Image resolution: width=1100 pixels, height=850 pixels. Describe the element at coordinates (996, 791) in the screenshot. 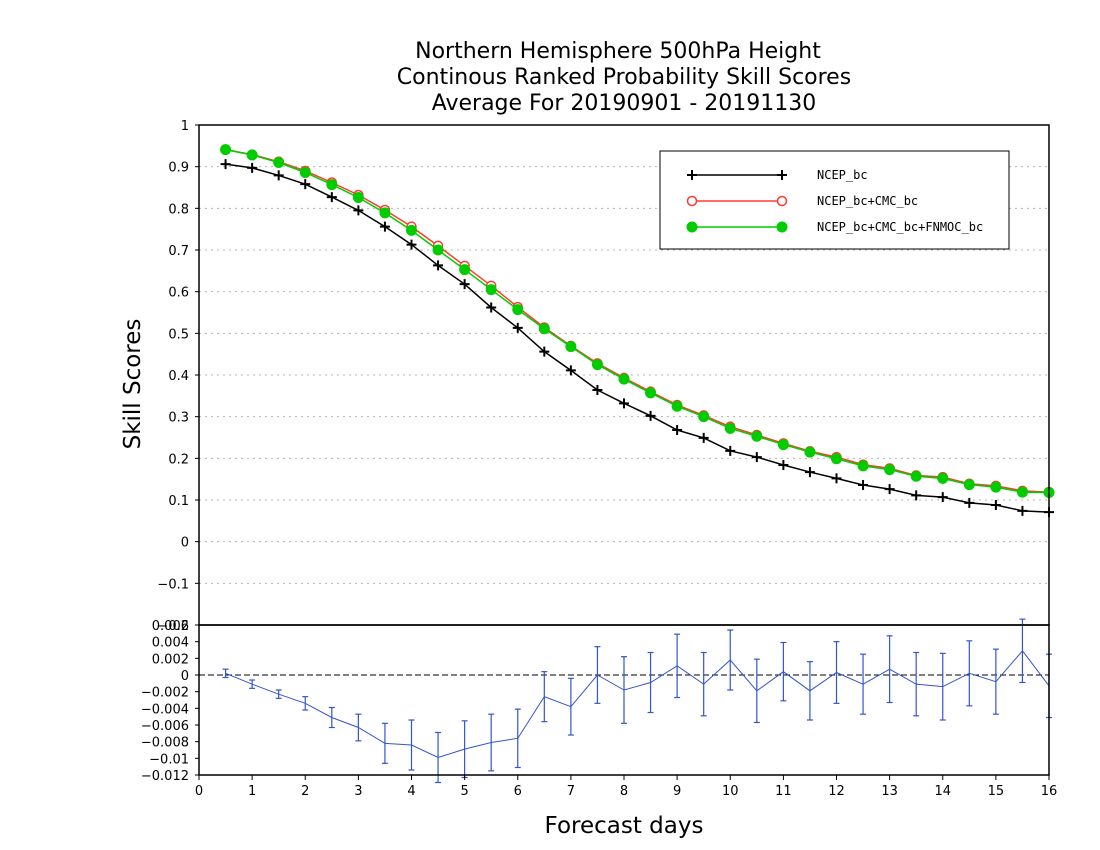

I see `x-tick-label: 15` at that location.